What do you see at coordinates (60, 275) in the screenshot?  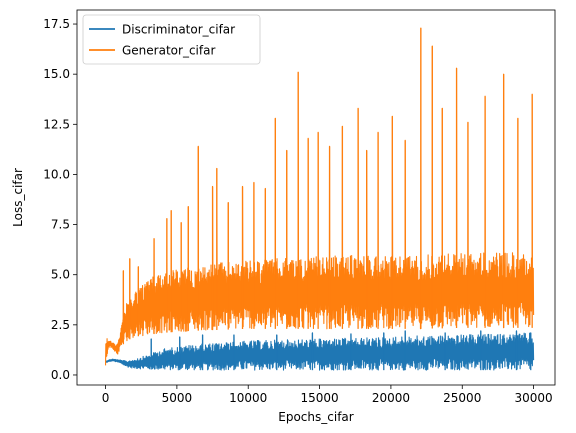 I see `y-tick-label: 5.0` at bounding box center [60, 275].